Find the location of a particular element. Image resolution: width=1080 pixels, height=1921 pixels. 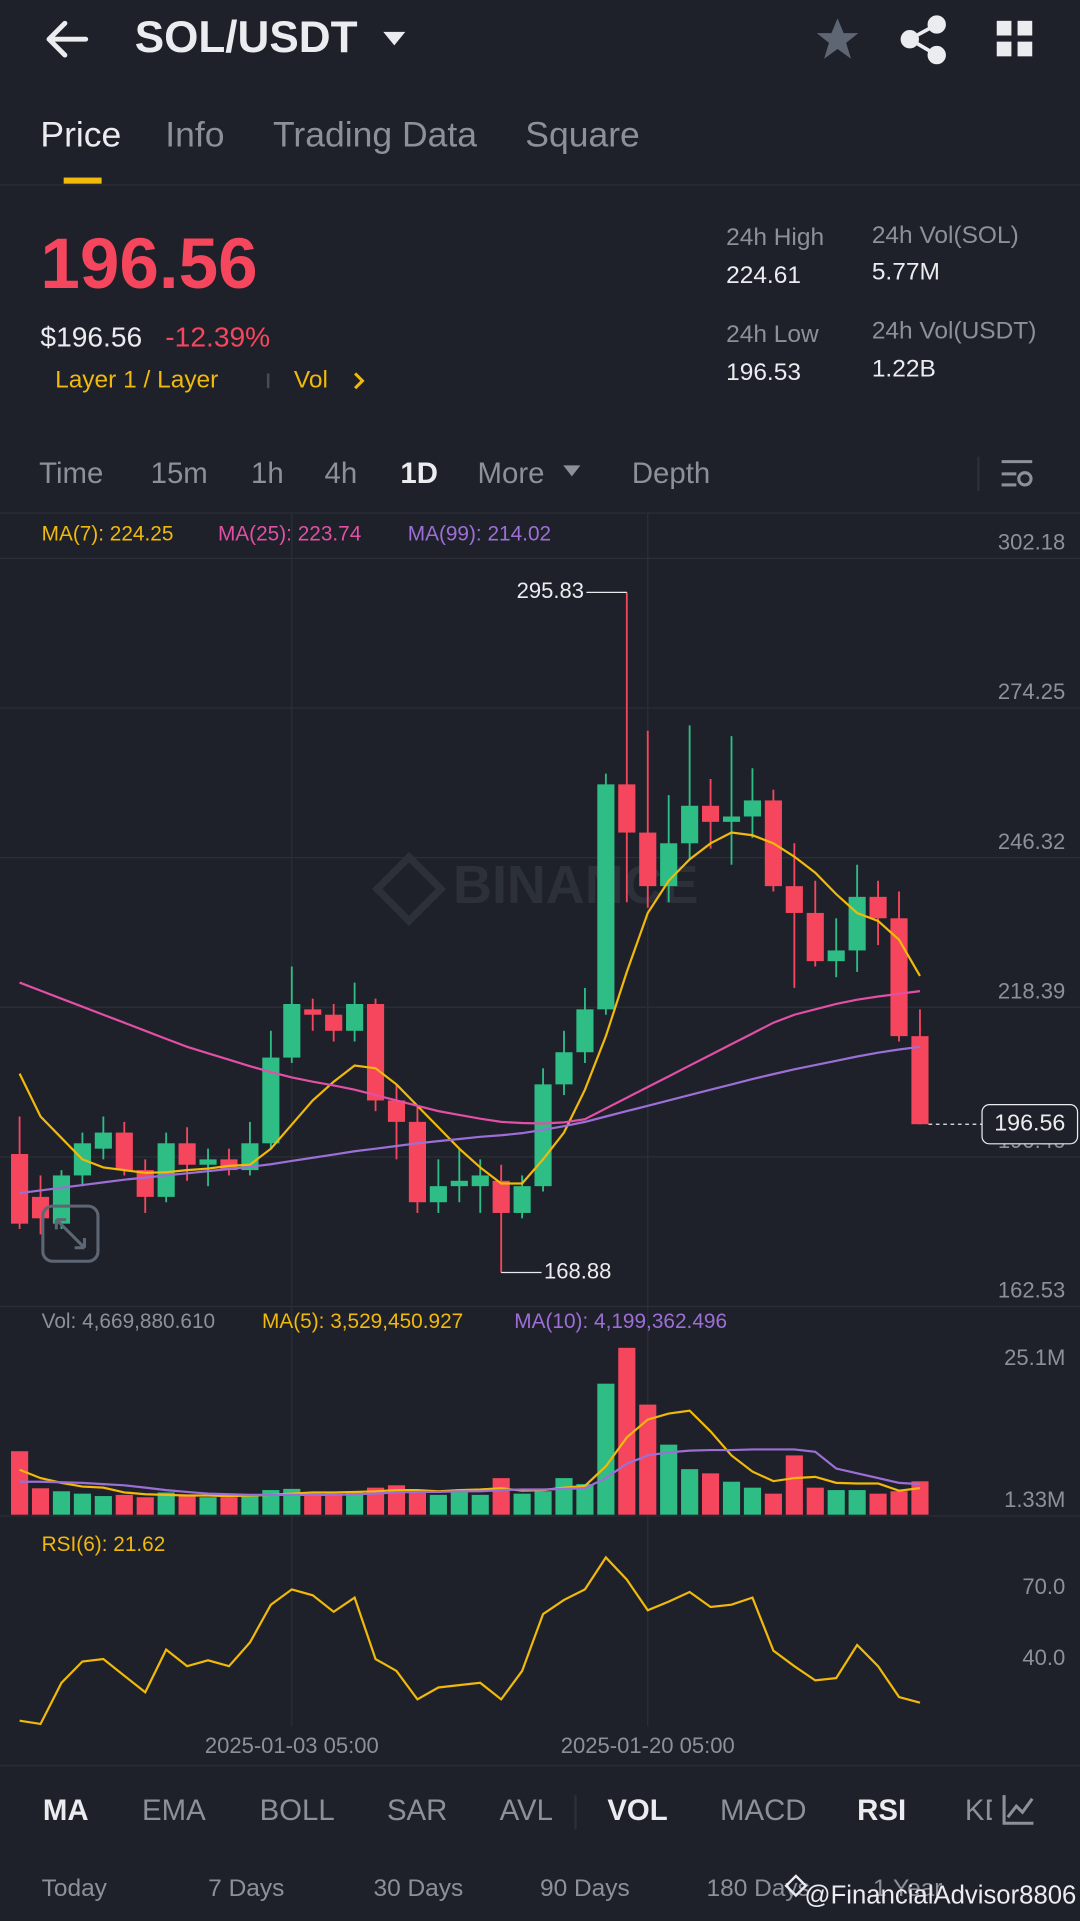

interval: More is located at coordinates (511, 473).